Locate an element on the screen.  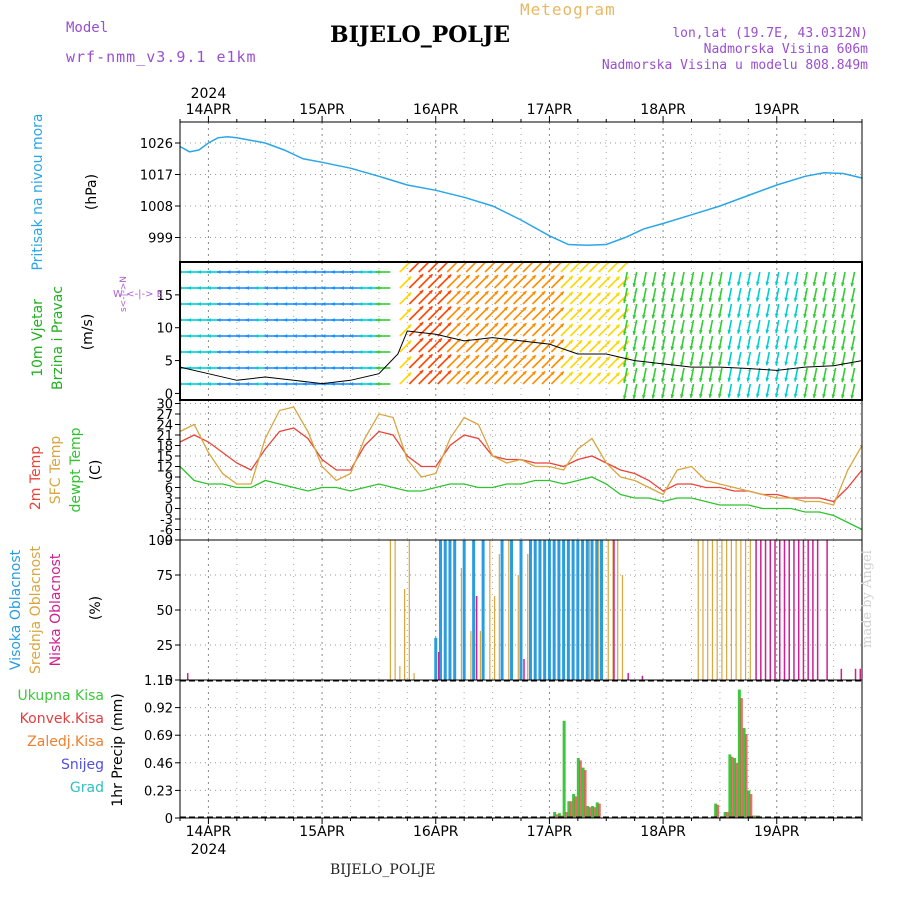
footer-station: BIJELO_POLJE is located at coordinates (383, 870).